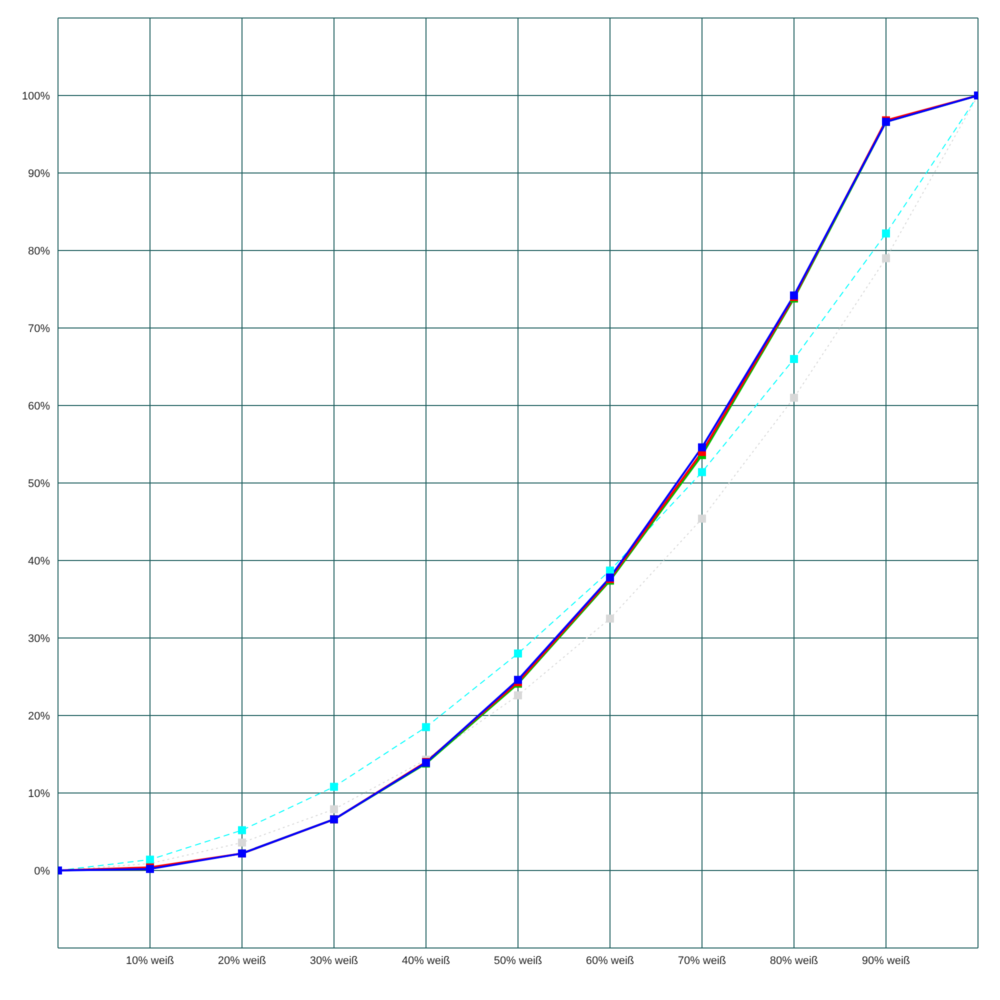  I want to click on x-tick-label: 70% weiß, so click(702, 960).